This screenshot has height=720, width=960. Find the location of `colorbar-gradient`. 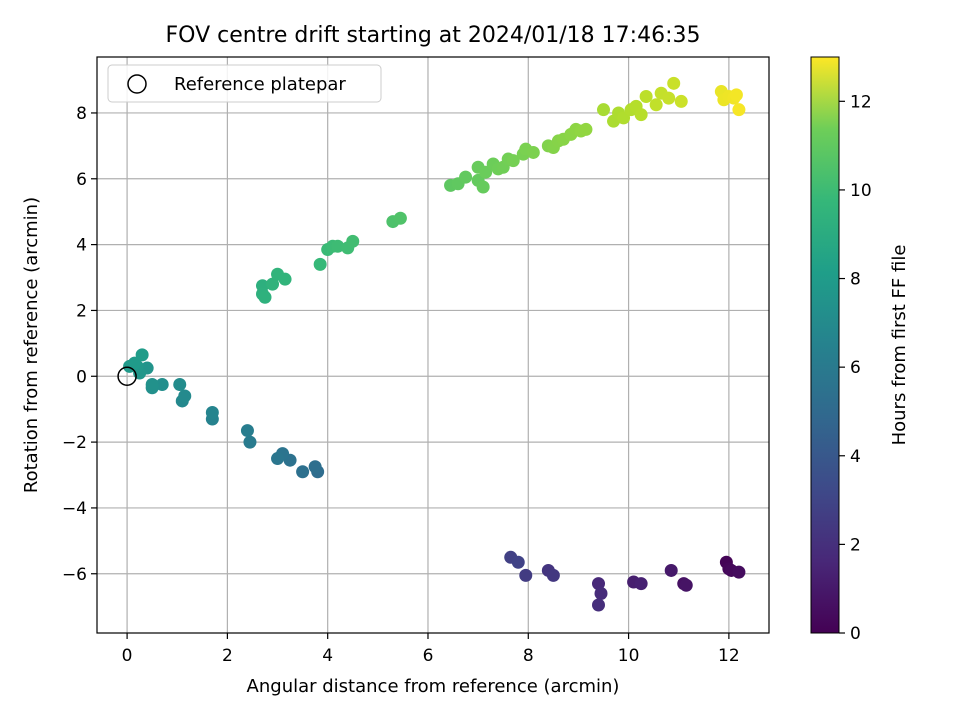

colorbar-gradient is located at coordinates (825, 345).